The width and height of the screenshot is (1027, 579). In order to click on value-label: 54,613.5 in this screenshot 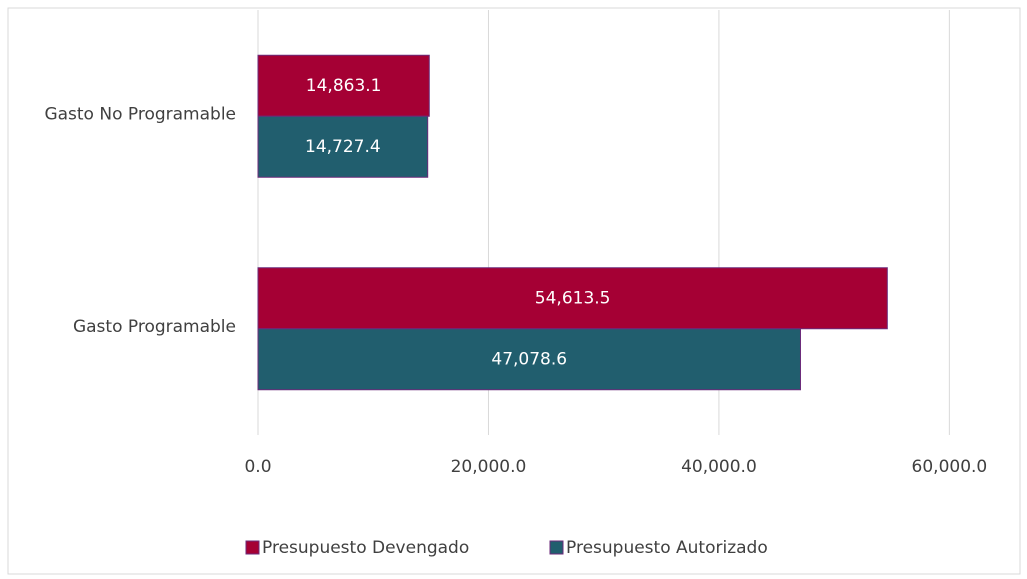, I will do `click(573, 298)`.